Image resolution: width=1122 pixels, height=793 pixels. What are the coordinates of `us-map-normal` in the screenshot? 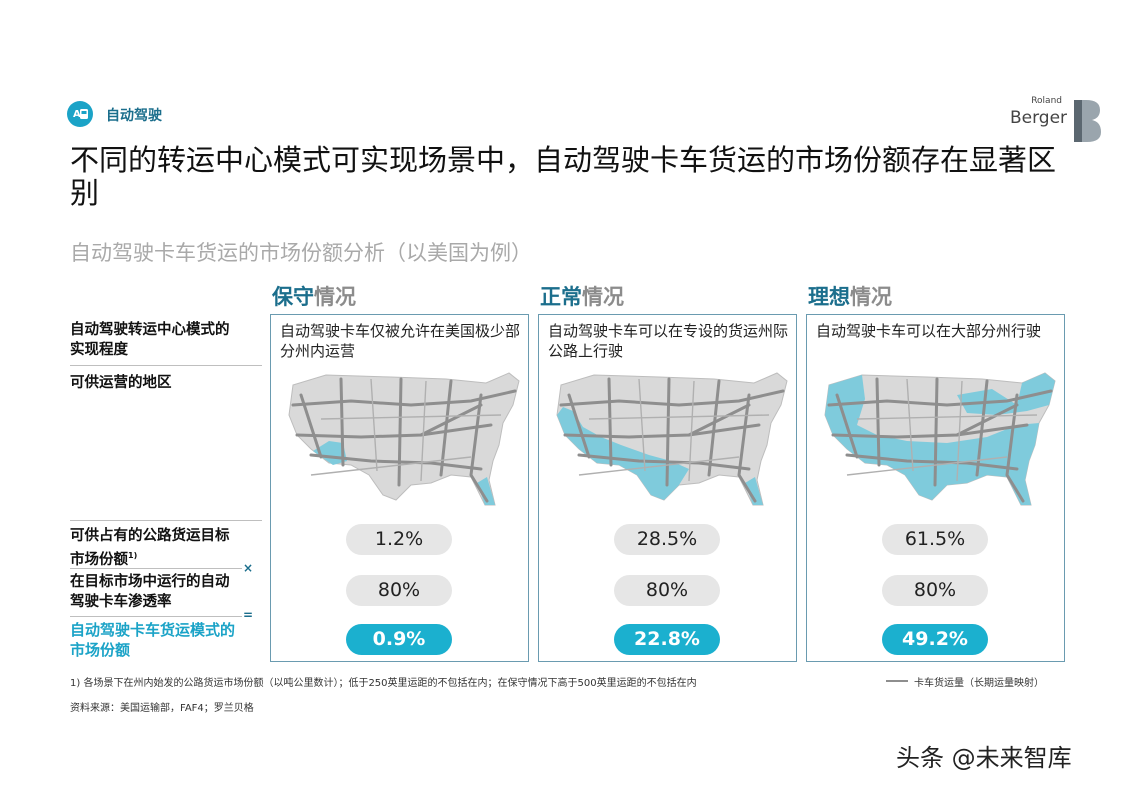 It's located at (672, 439).